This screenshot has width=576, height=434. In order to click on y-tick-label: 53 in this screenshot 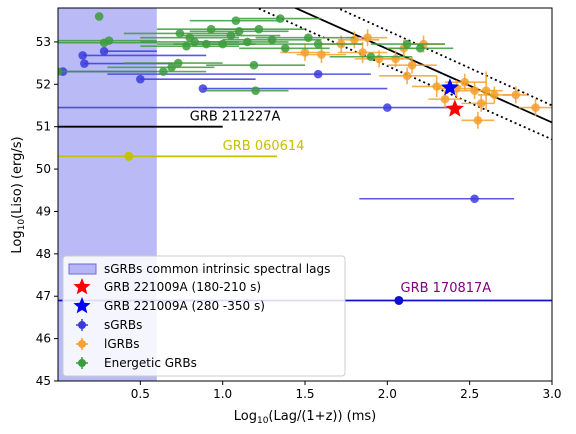, I will do `click(43, 42)`.